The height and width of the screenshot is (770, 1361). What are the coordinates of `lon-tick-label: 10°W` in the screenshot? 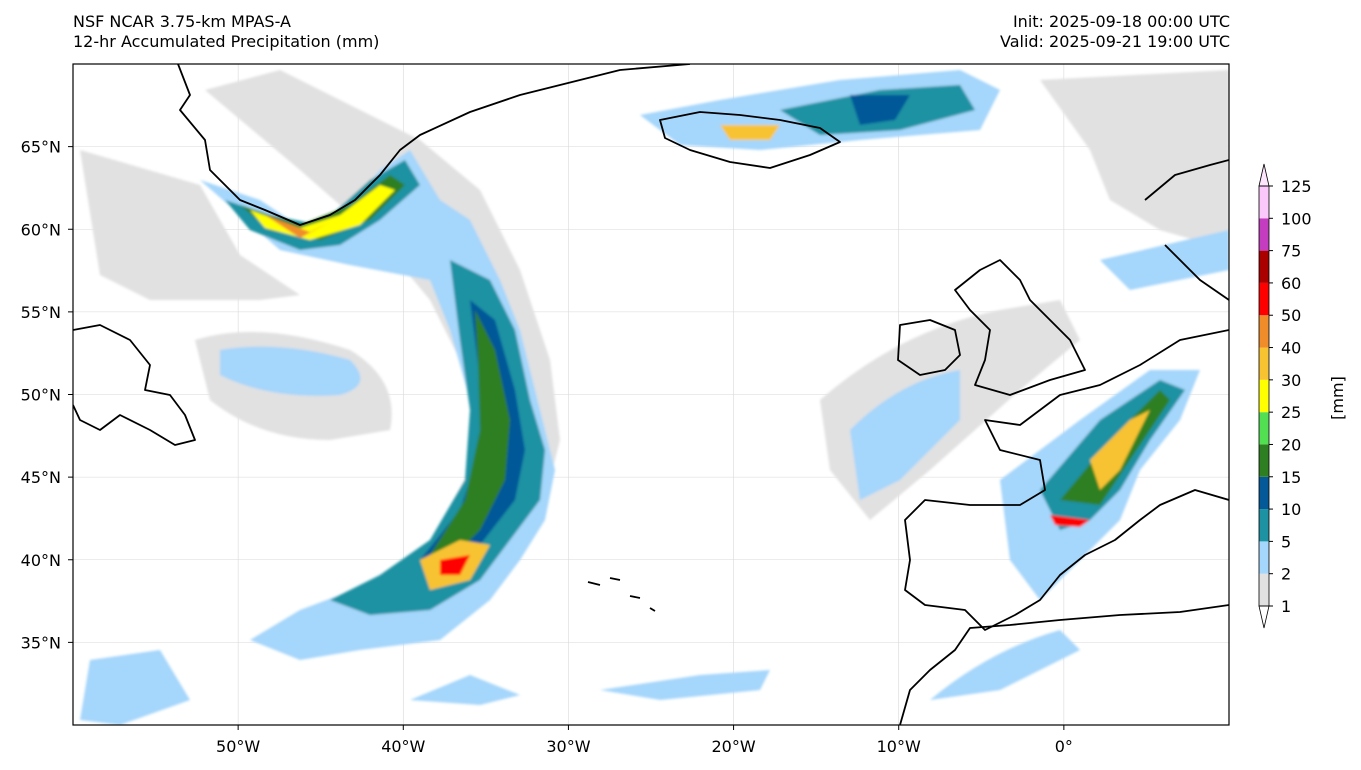 It's located at (899, 746).